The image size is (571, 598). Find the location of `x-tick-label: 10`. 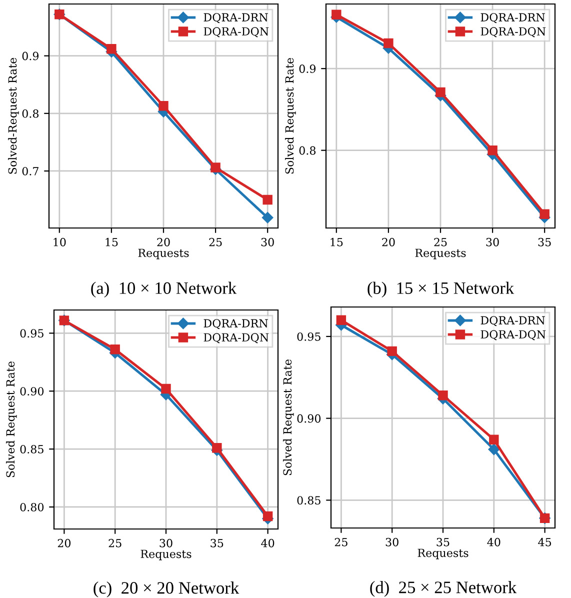

x-tick-label: 10 is located at coordinates (60, 242).